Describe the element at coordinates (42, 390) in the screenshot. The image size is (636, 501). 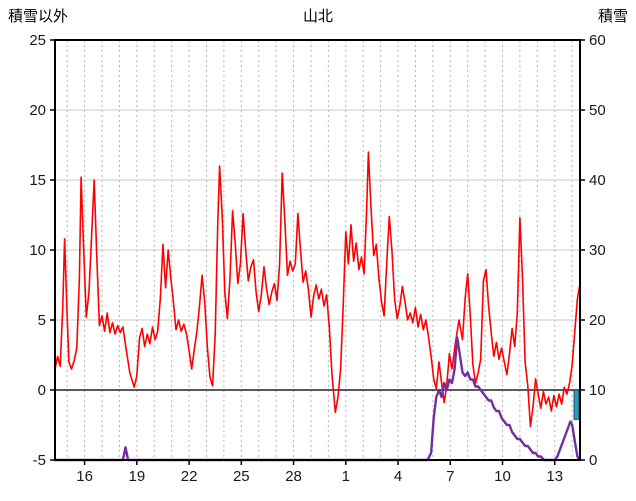
I see `left-tick-label: 0` at that location.